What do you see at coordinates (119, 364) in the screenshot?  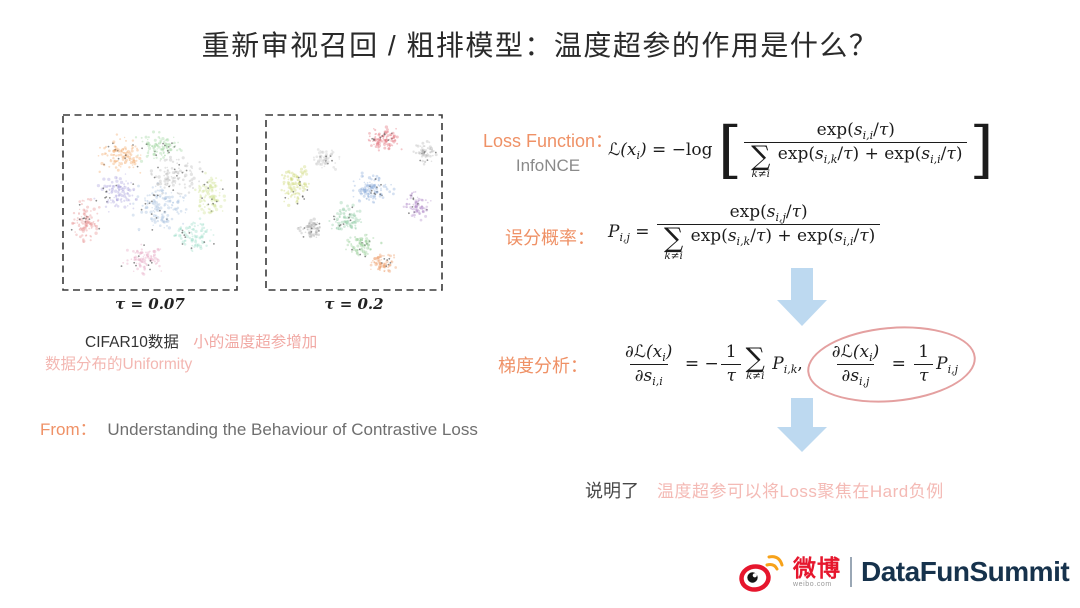 I see `annotation-pink-line2: 数据分布的Uniformity` at bounding box center [119, 364].